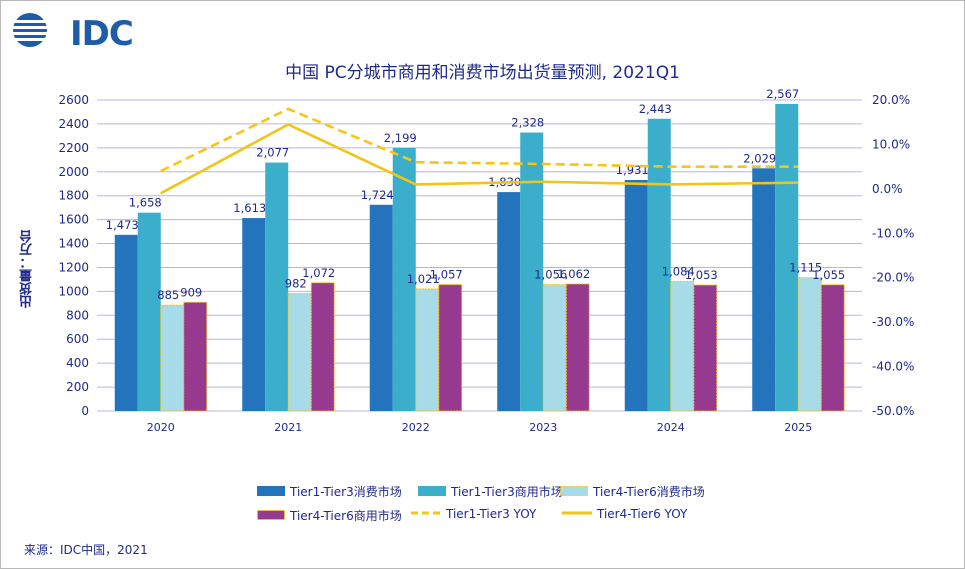 The height and width of the screenshot is (569, 965). I want to click on x-tick-label: 2023, so click(543, 427).